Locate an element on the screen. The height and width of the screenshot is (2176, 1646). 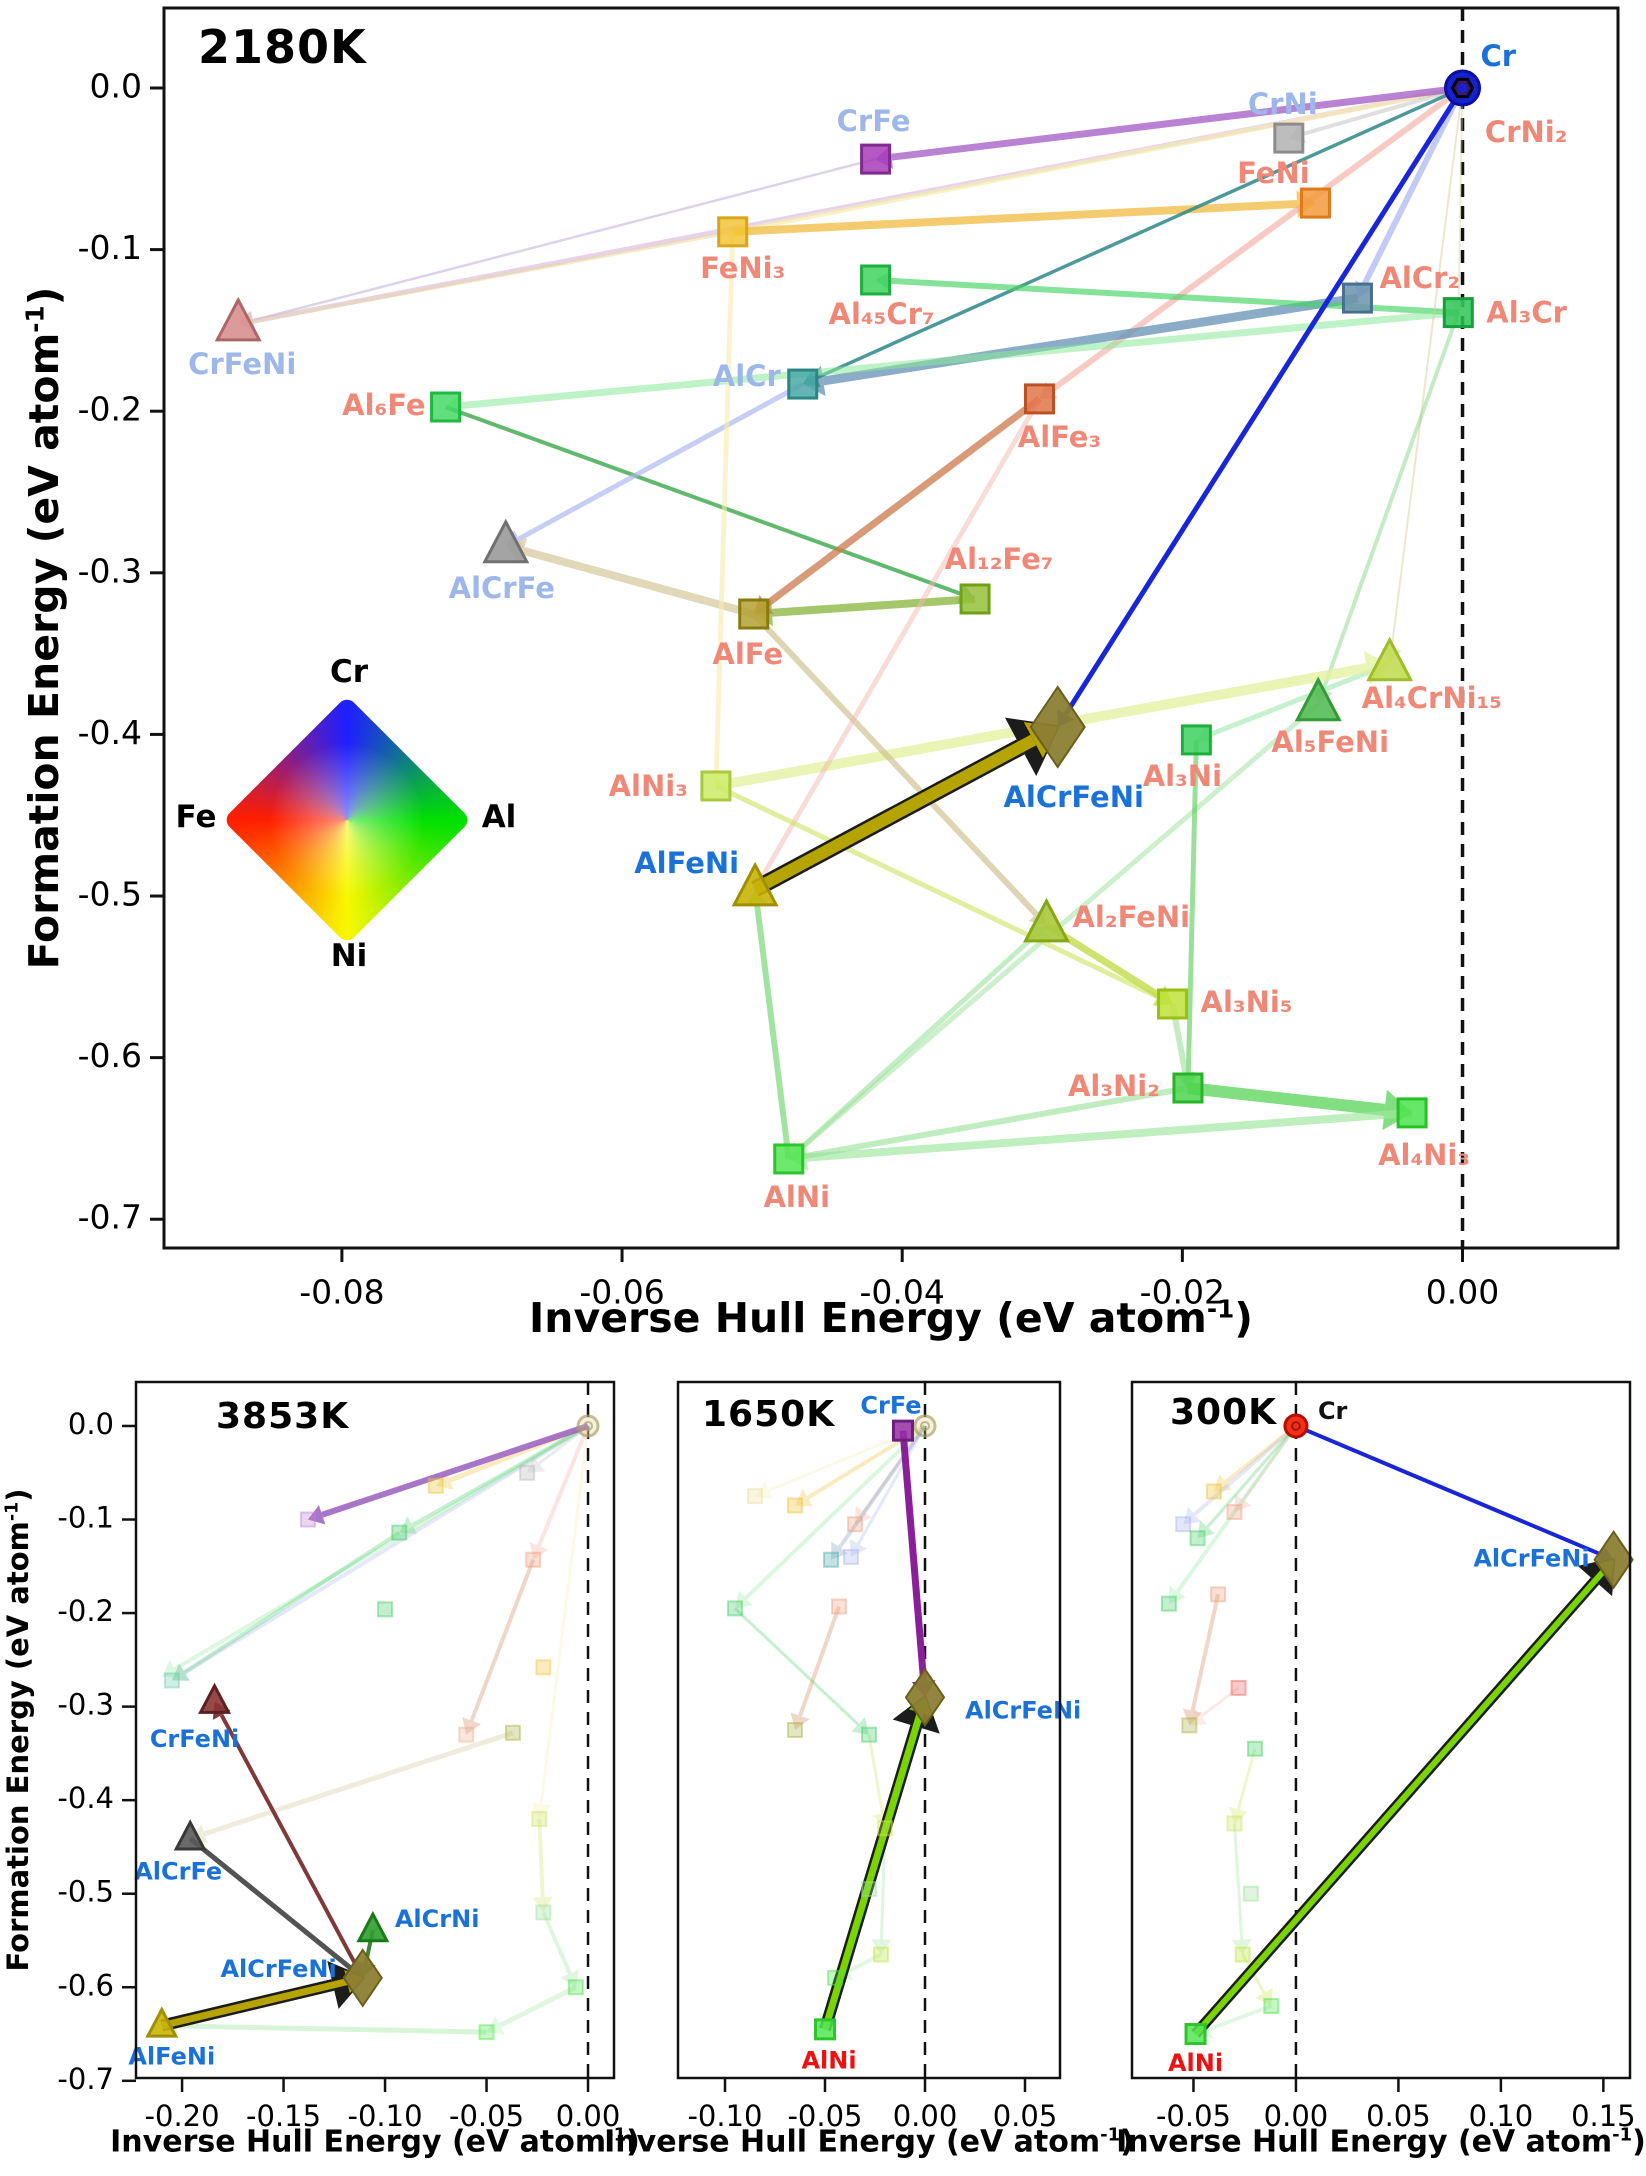
x-tick-label: 0.00 is located at coordinates (925, 2116).